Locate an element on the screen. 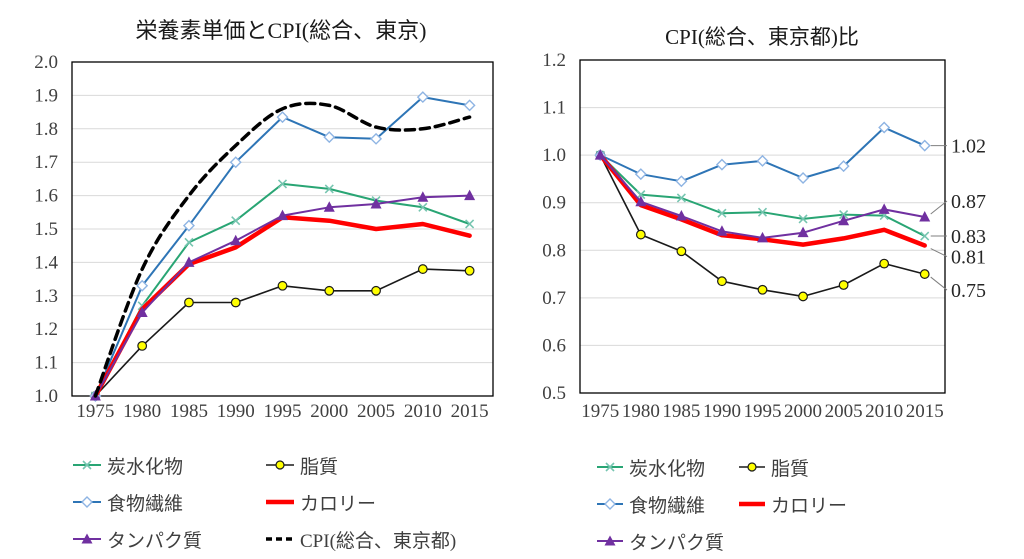 This screenshot has height=559, width=1024. legend-item-fat-left: 脂質 is located at coordinates (302, 466).